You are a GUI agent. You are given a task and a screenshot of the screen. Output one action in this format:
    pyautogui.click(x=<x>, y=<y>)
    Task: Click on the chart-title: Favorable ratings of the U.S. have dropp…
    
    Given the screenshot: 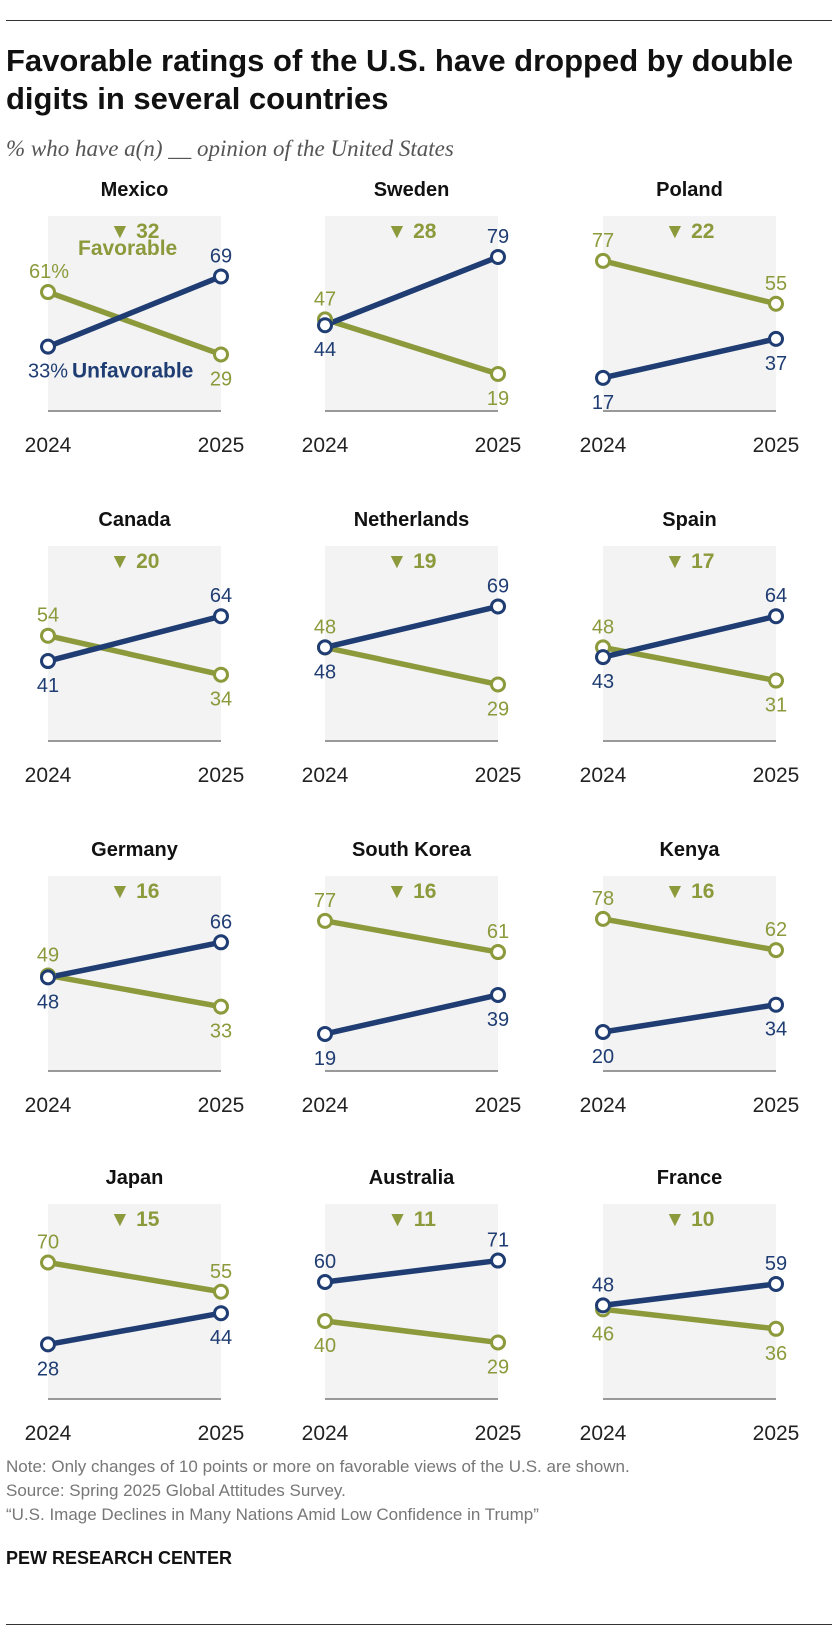 What is the action you would take?
    pyautogui.click(x=400, y=79)
    